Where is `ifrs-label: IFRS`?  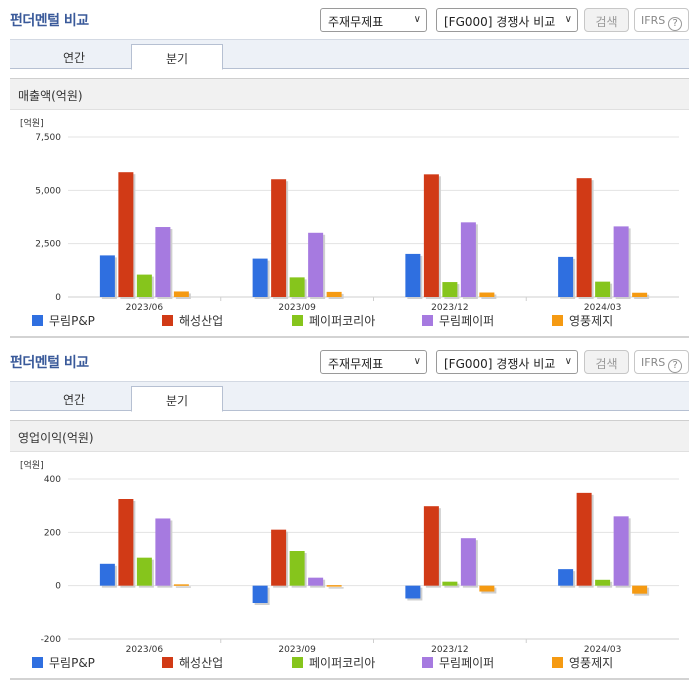
ifrs-label: IFRS is located at coordinates (653, 362).